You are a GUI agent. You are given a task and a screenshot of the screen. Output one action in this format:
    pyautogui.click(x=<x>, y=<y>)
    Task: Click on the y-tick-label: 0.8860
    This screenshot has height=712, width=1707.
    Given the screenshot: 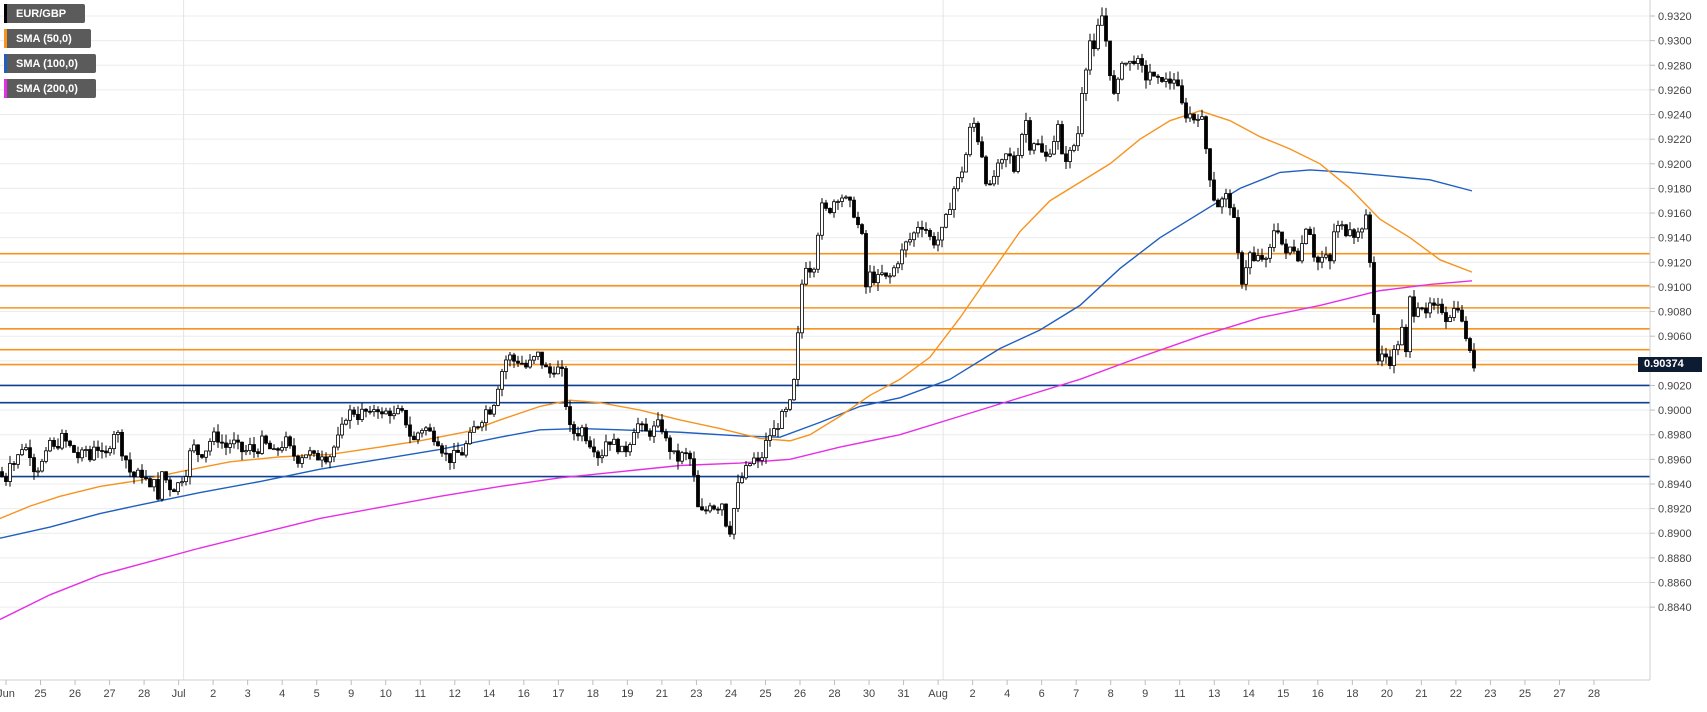 What is the action you would take?
    pyautogui.click(x=1675, y=583)
    